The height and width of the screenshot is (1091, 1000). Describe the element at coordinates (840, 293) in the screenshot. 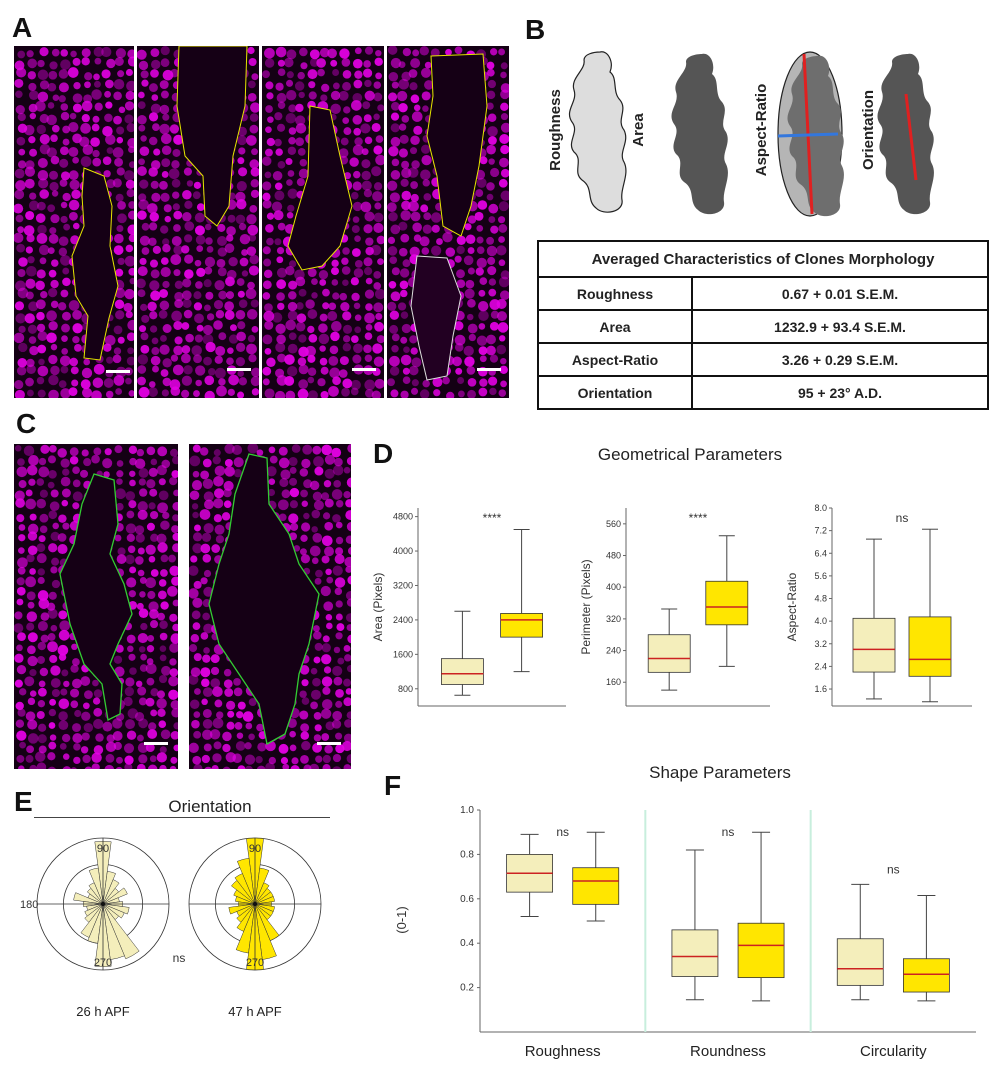

I see `table-cell-value: 0.67 + 0.01 S.E.M.` at that location.